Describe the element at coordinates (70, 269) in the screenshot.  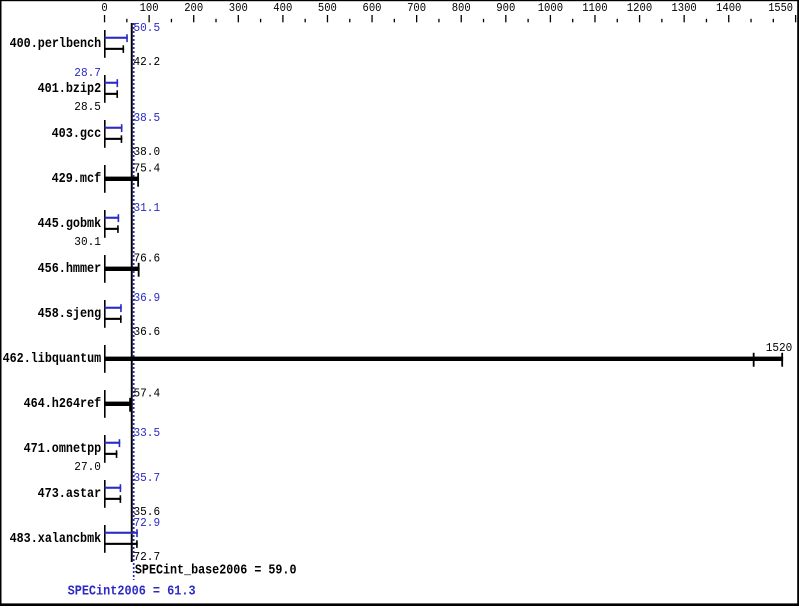
I see `svg-text: 456.hmmer` at that location.